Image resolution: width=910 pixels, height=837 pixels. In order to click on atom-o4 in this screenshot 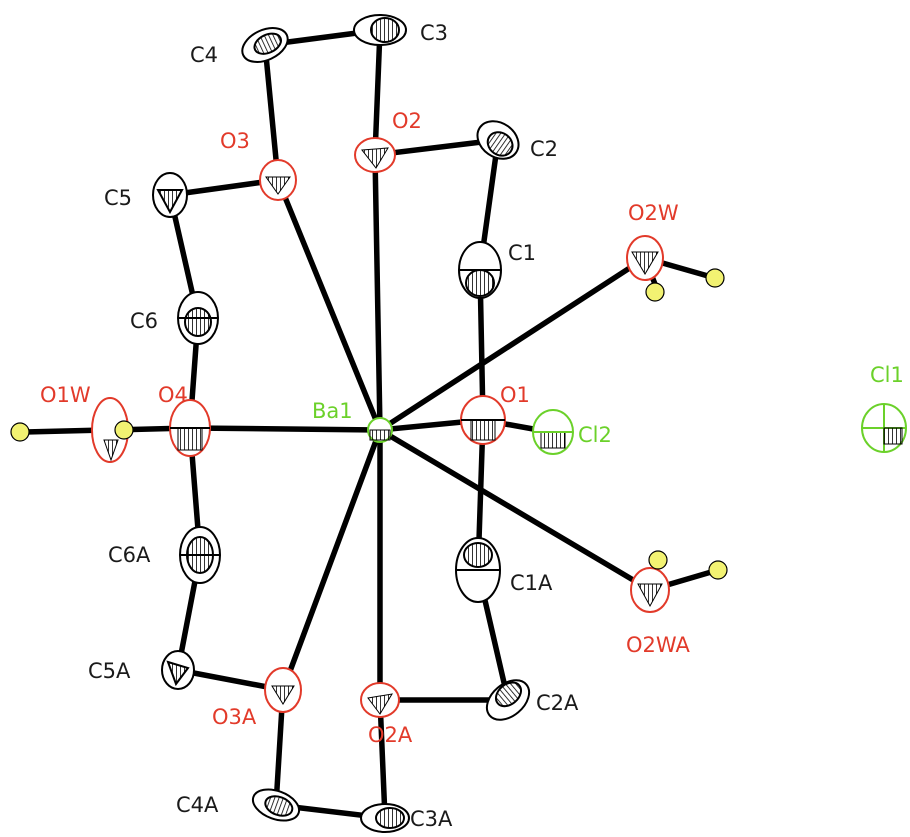, I will do `click(190, 428)`.